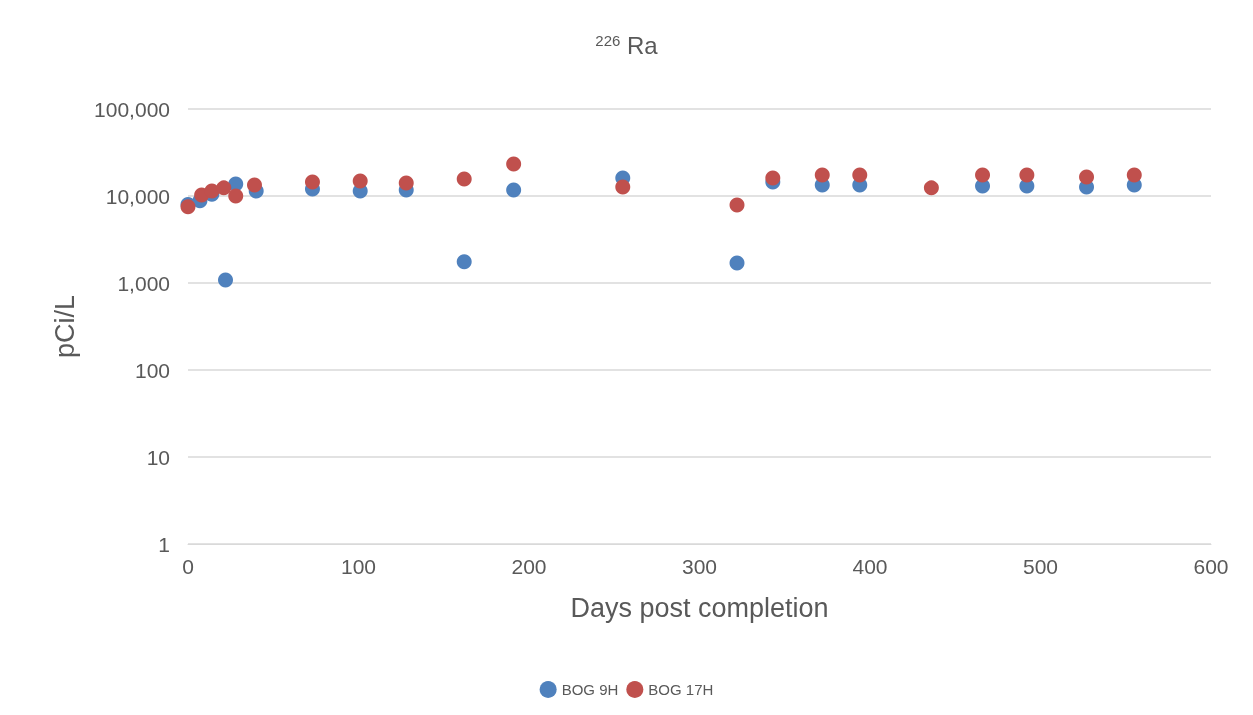 The height and width of the screenshot is (715, 1253). Describe the element at coordinates (137, 196) in the screenshot. I see `y-tick-label: 10,000` at that location.